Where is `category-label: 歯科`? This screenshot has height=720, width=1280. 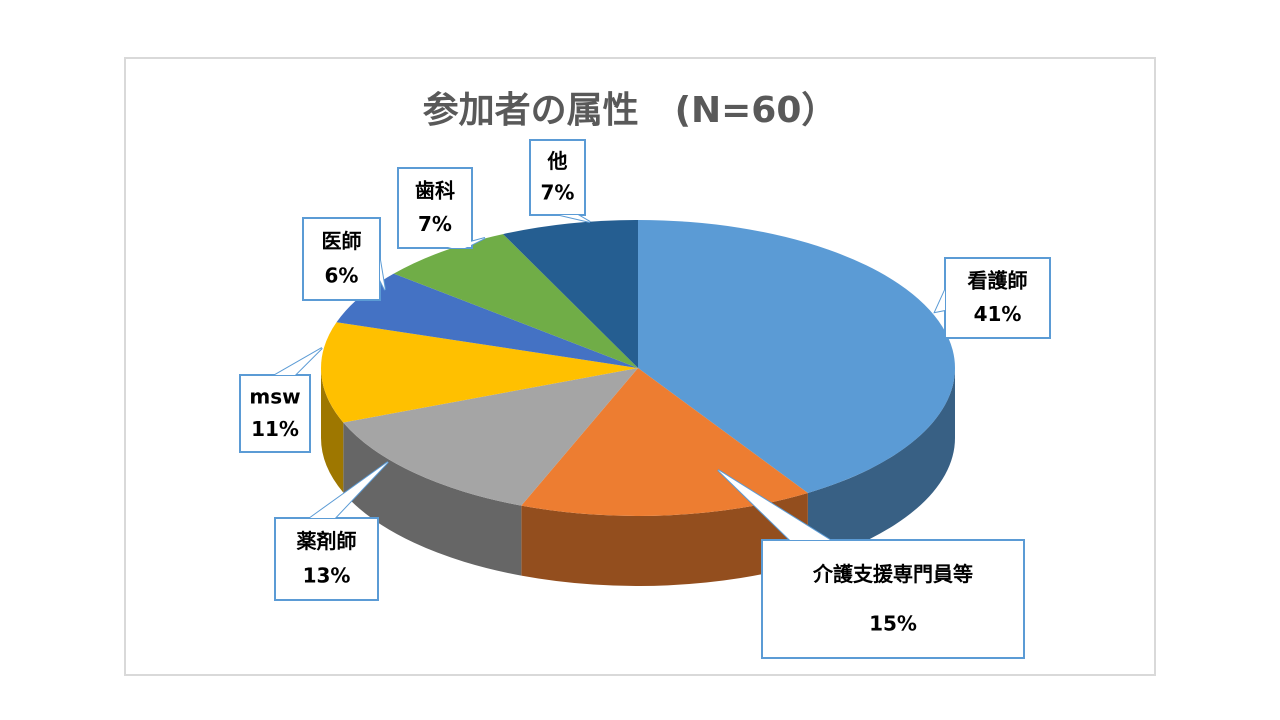 category-label: 歯科 is located at coordinates (435, 191).